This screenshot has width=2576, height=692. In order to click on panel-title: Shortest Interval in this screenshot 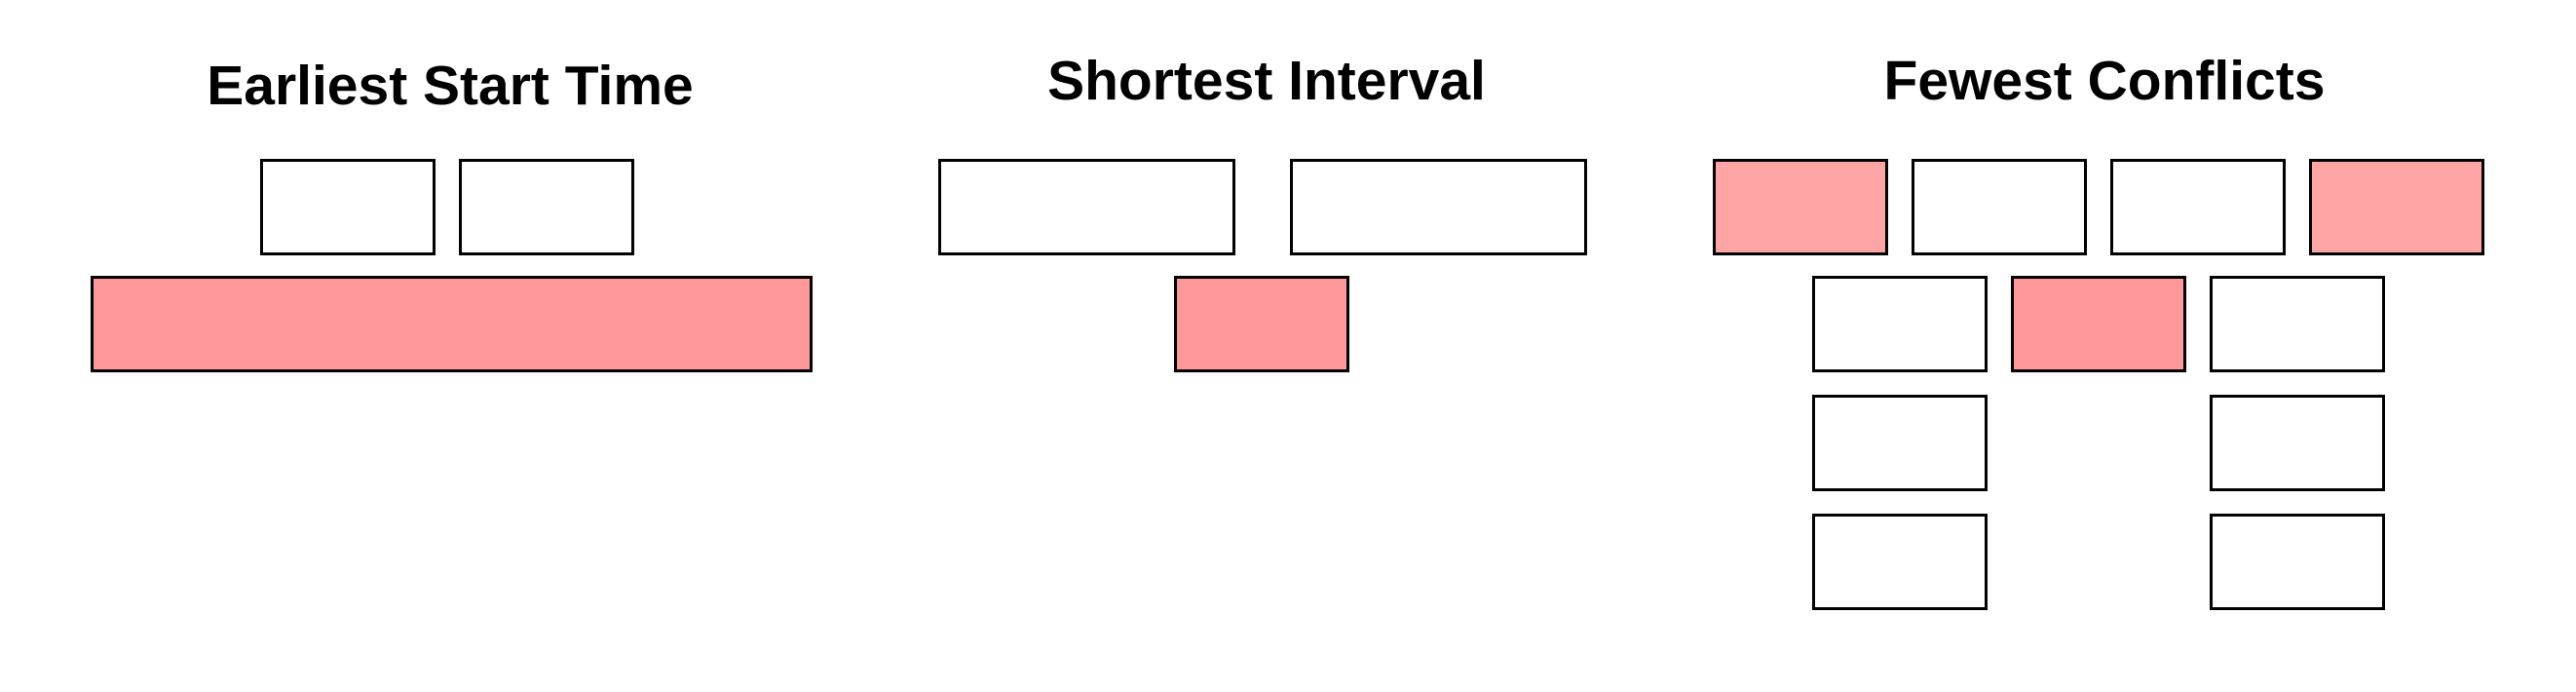, I will do `click(1266, 81)`.